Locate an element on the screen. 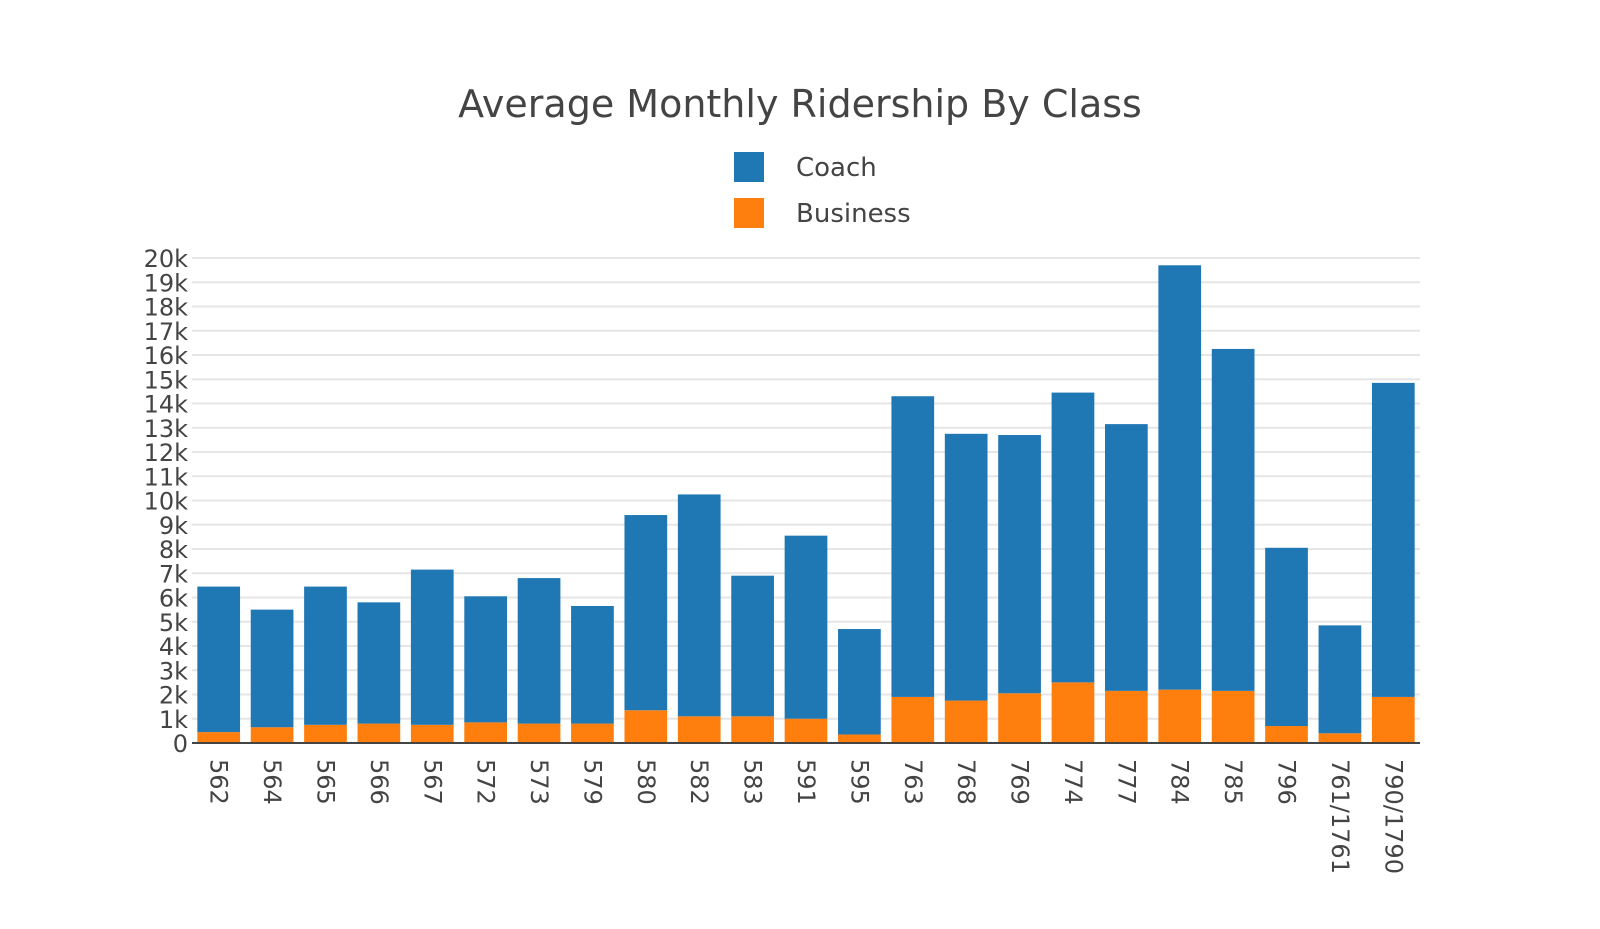 Image resolution: width=1600 pixels, height=929 pixels. x-tick-label: 768 is located at coordinates (966, 782).